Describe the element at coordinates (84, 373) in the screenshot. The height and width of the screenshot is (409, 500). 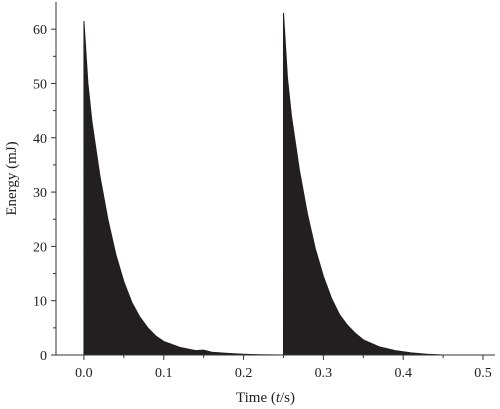
I see `x-tick-label: 0.0` at that location.